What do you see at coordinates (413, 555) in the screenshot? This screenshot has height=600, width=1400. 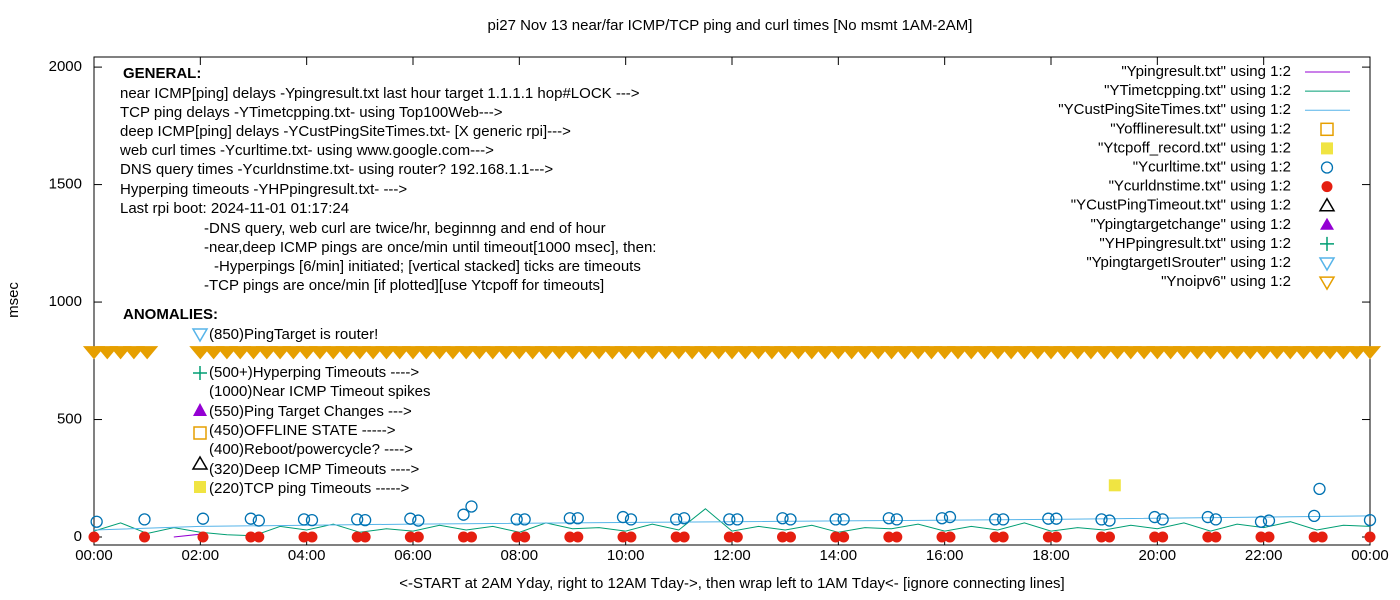 I see `x-tick-label: 06:00` at bounding box center [413, 555].